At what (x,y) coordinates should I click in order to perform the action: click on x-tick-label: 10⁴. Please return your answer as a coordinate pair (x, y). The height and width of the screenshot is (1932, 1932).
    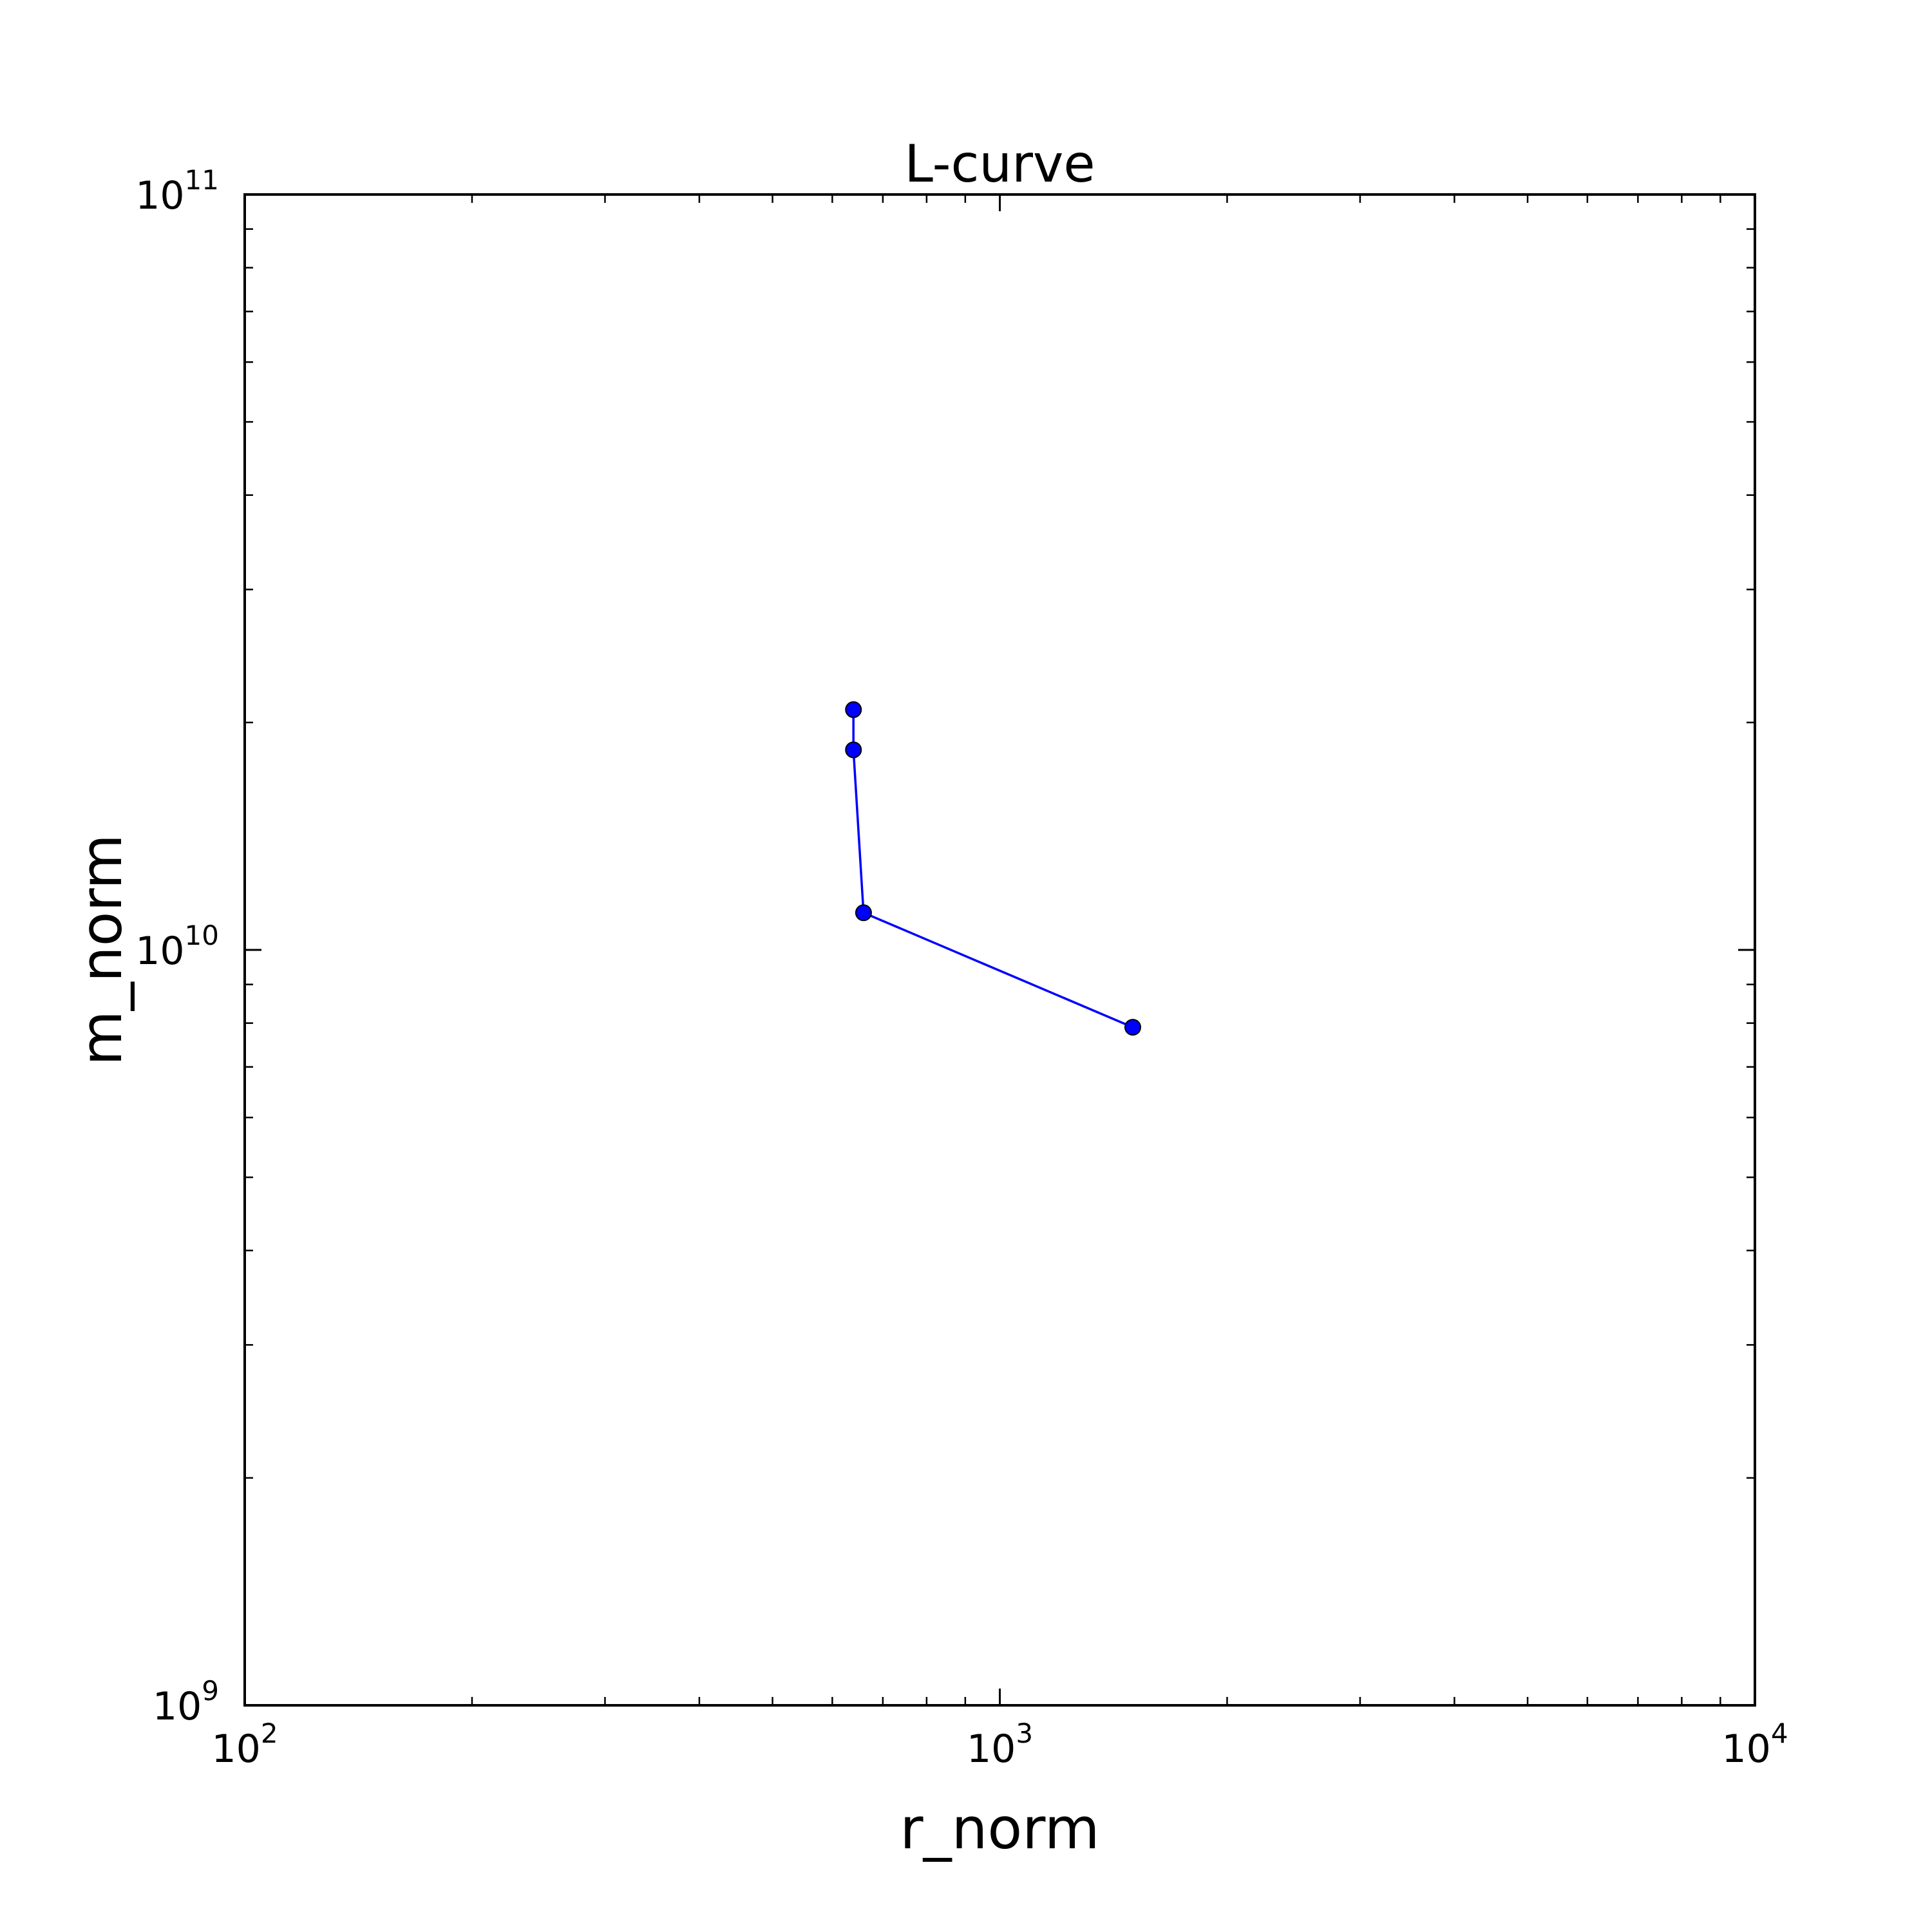
    Looking at the image, I should click on (1754, 1745).